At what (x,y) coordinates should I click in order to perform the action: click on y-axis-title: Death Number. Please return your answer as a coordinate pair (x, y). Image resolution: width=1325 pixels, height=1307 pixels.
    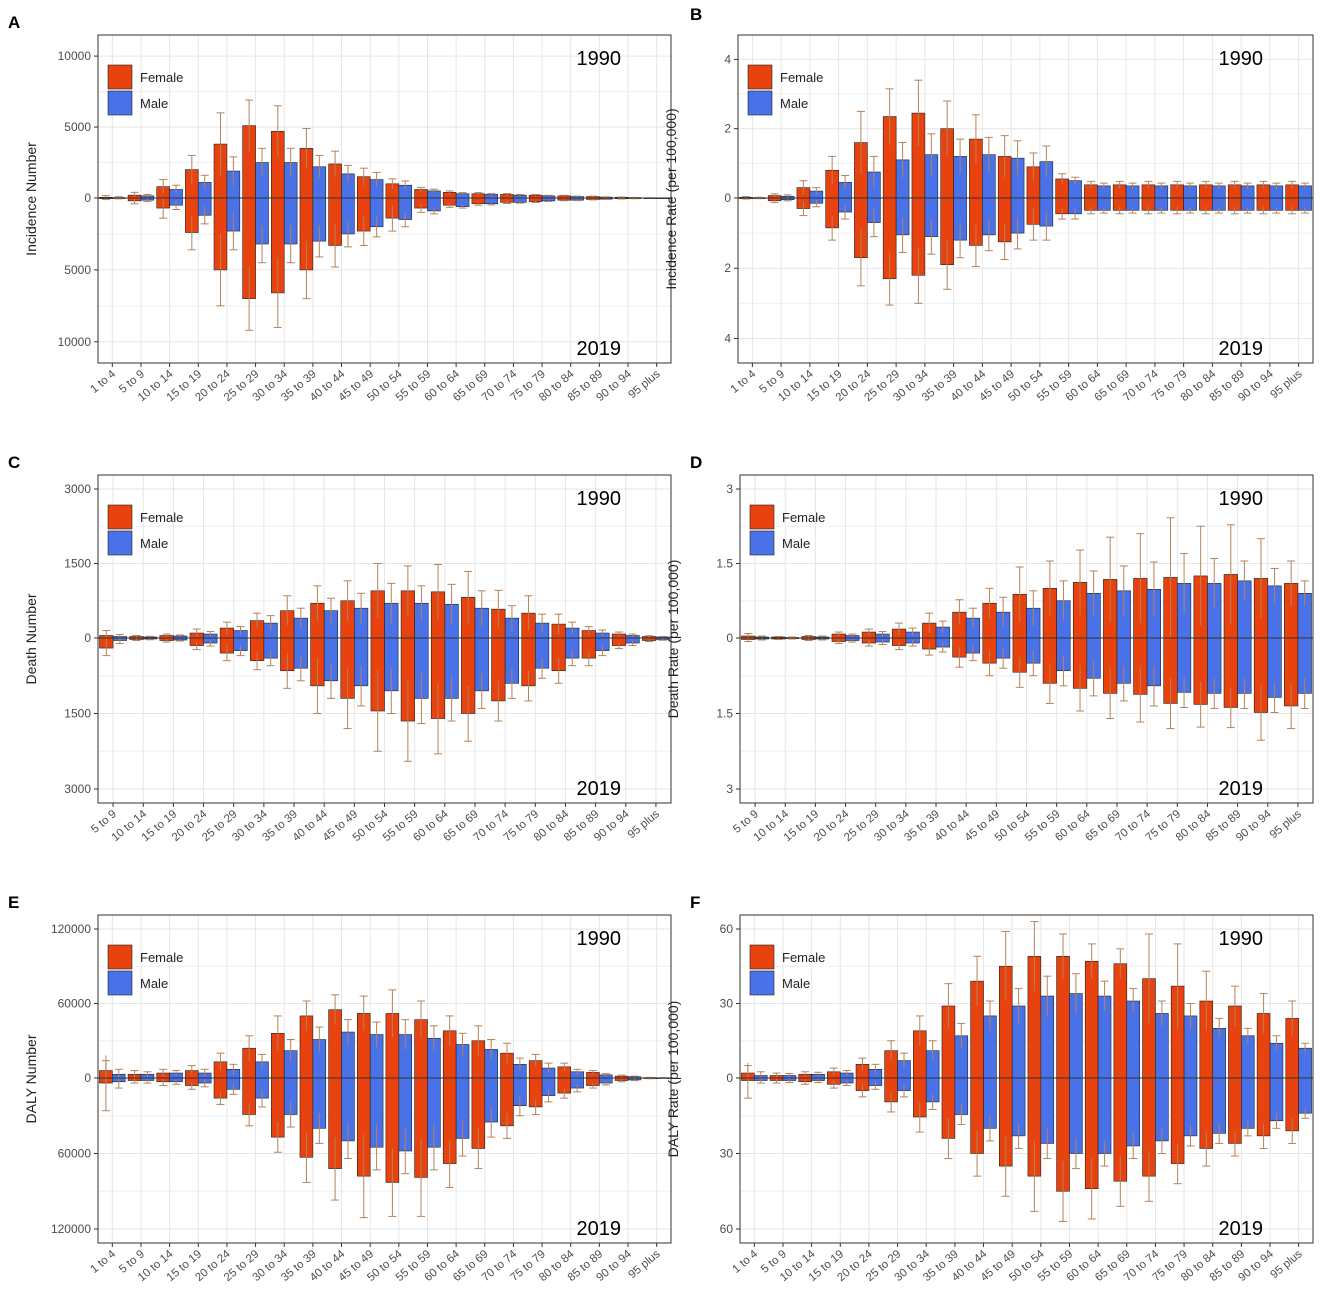
    Looking at the image, I should click on (31, 638).